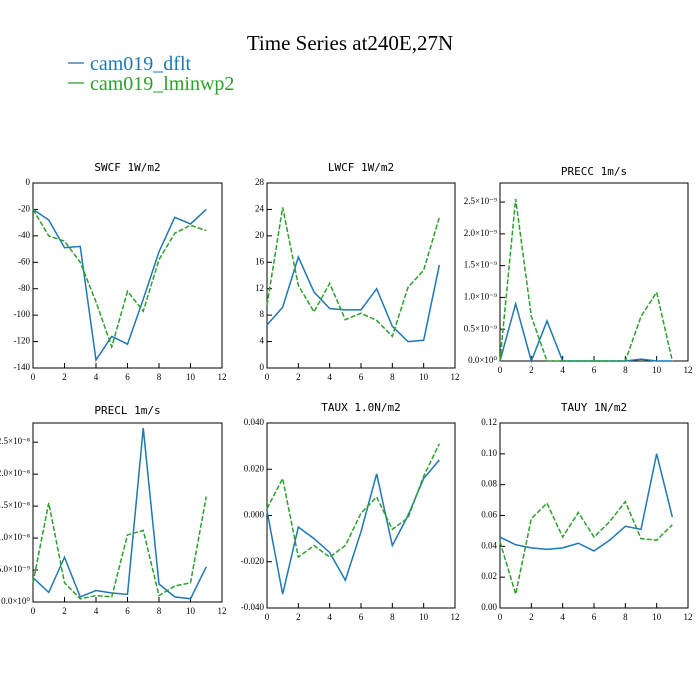 The width and height of the screenshot is (700, 700). Describe the element at coordinates (480, 328) in the screenshot. I see `y-tick-label: 0.5×10⁻⁹` at that location.